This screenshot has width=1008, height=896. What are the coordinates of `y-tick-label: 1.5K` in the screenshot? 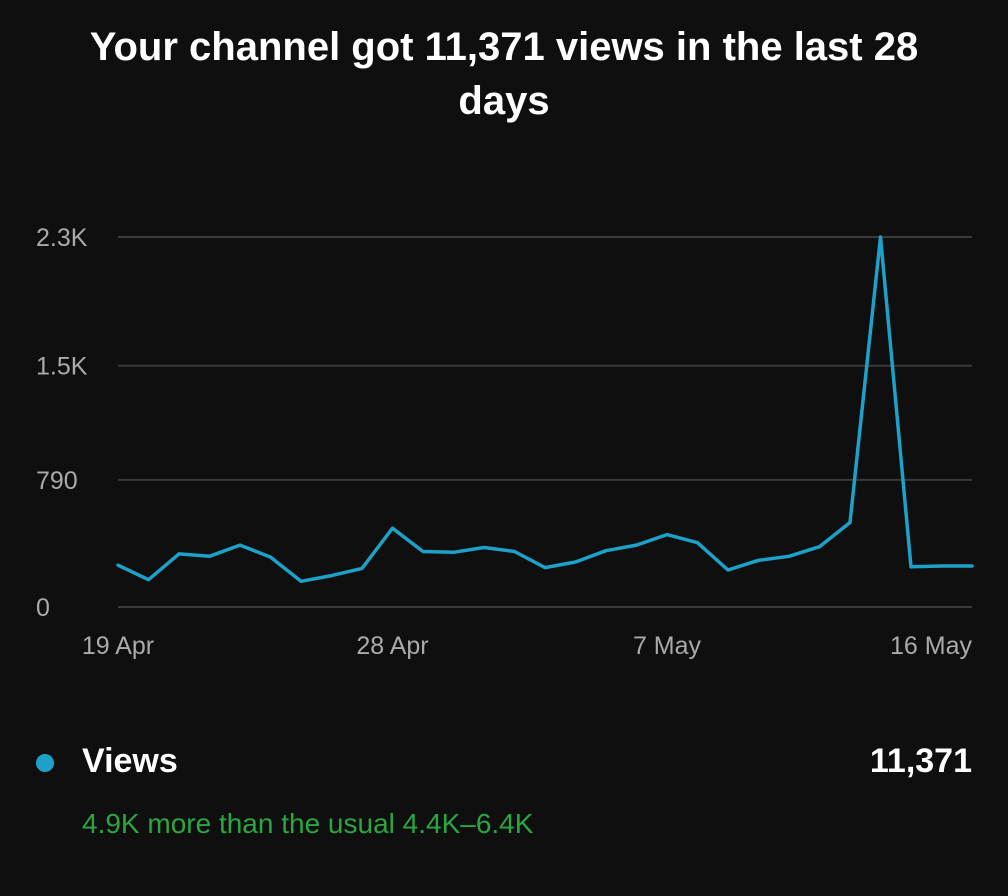 It's located at (62, 367).